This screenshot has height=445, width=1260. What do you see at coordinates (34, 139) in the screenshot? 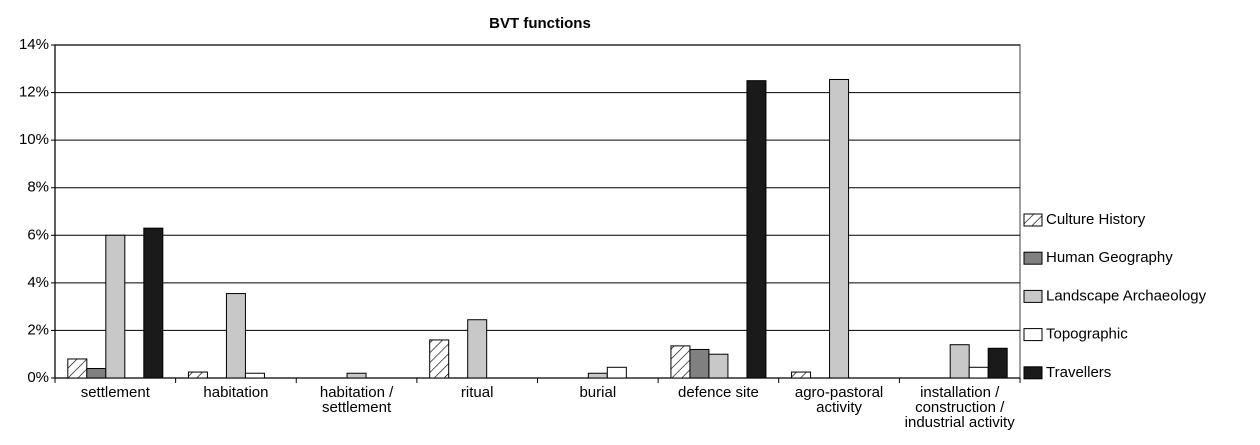
I see `y-tick-label: 10%` at bounding box center [34, 139].